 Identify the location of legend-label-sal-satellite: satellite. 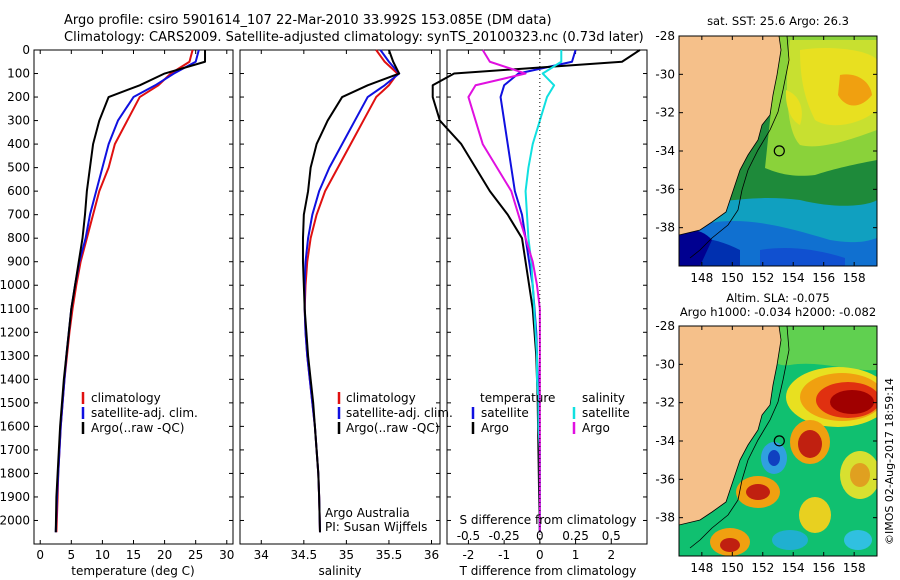
(606, 413).